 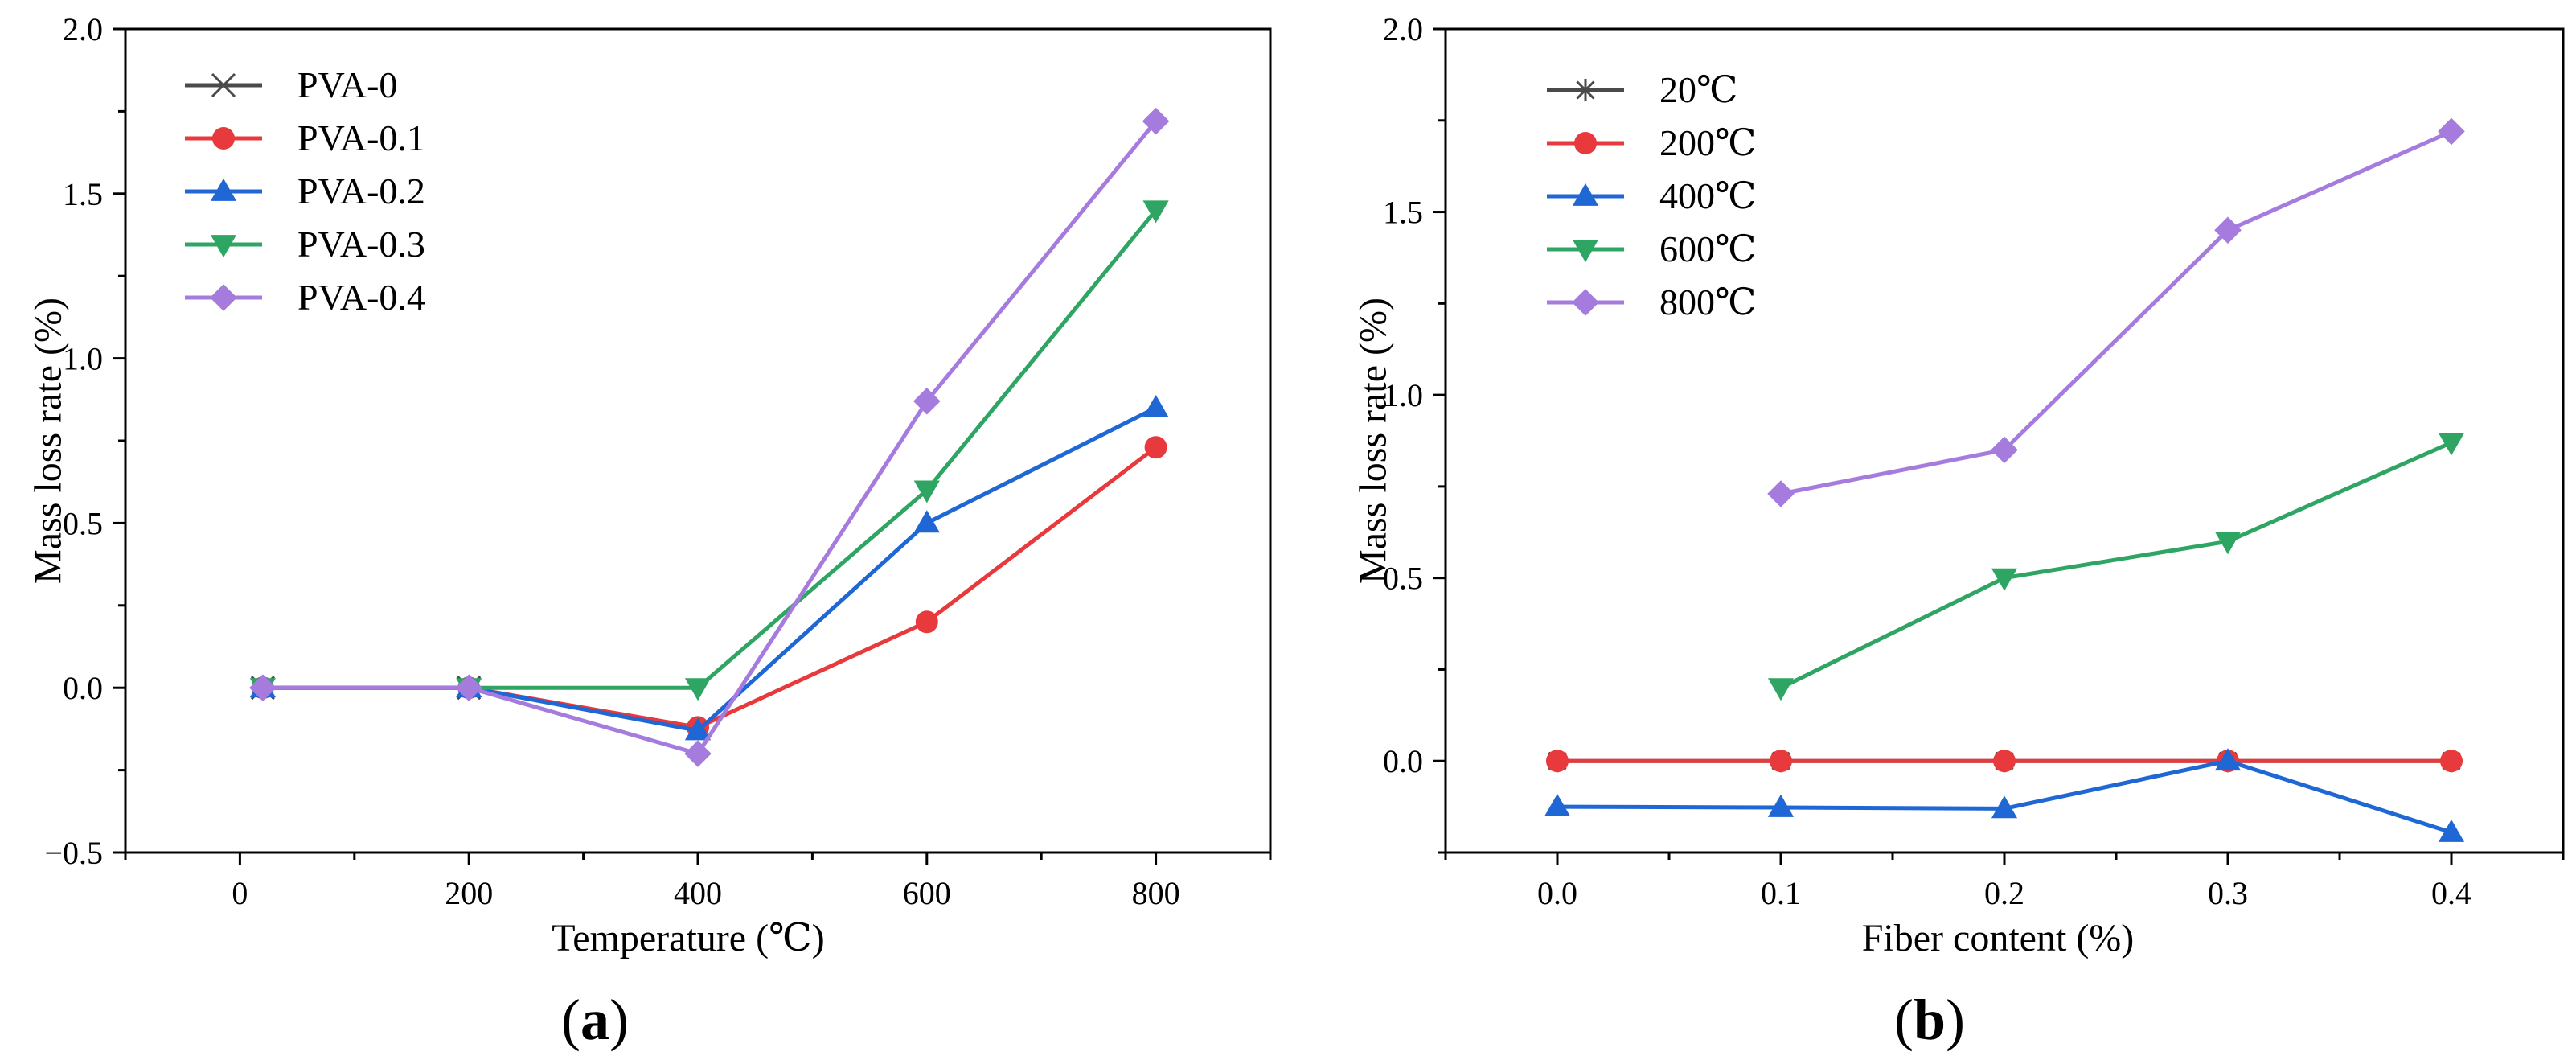 I want to click on x-tick-label: 0.3, so click(x=2228, y=893).